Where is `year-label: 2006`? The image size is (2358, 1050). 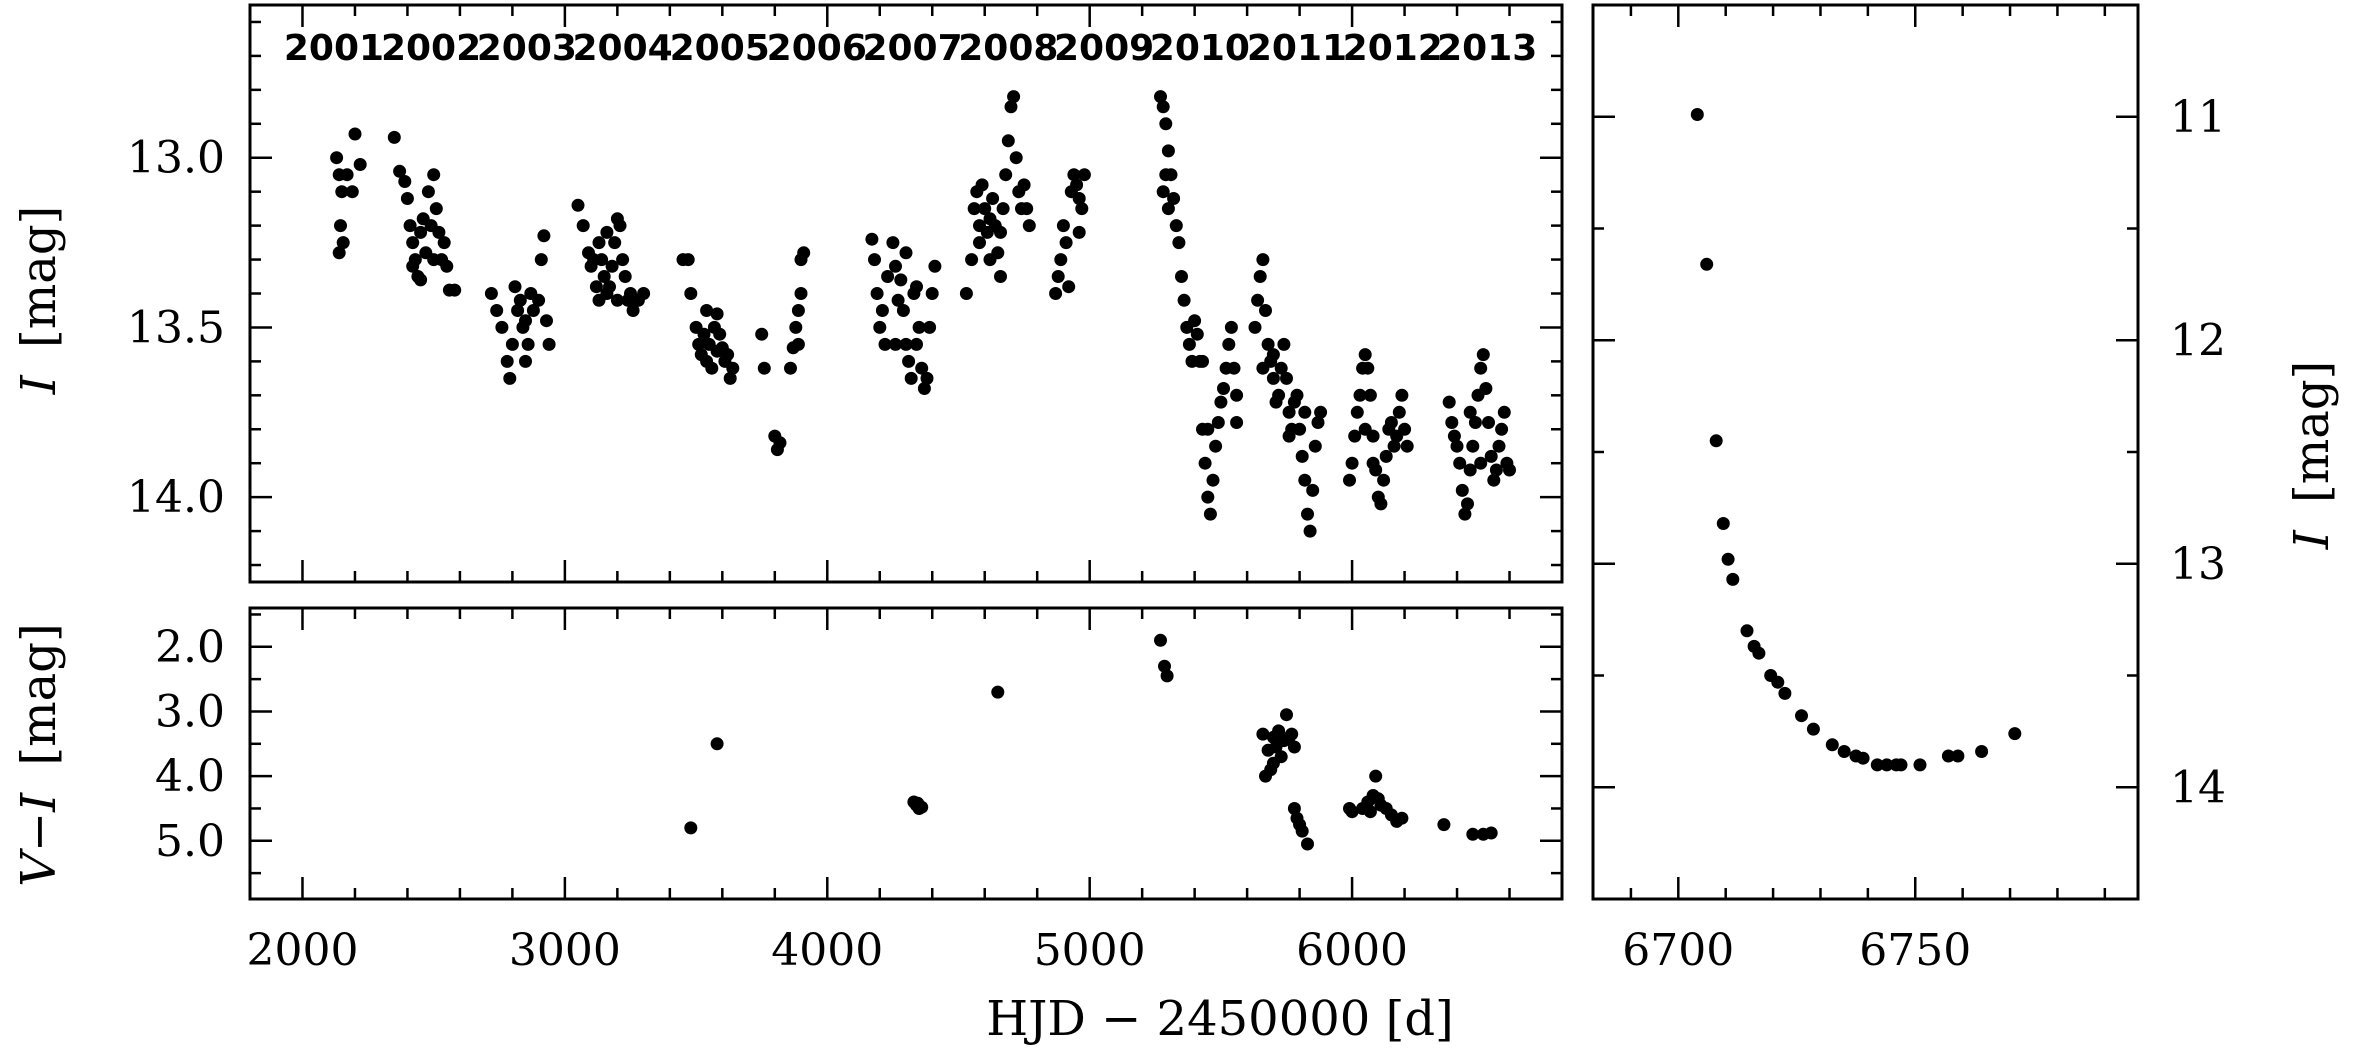 year-label: 2006 is located at coordinates (817, 48).